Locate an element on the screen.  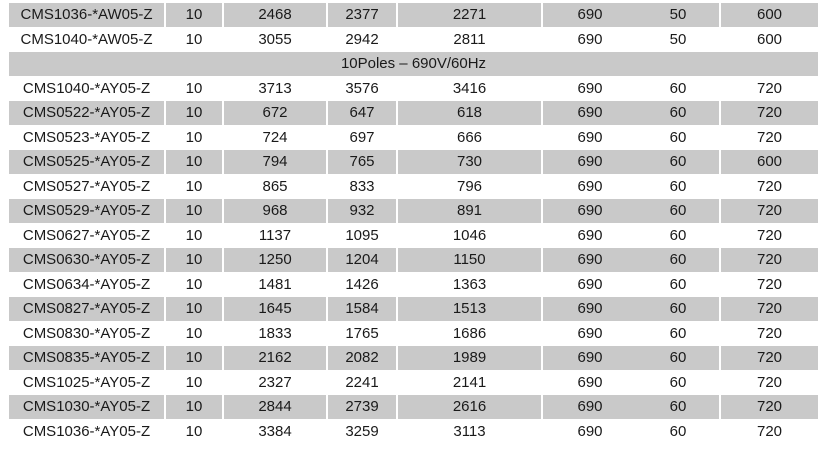
cell-value-1: 794 is located at coordinates (274, 161).